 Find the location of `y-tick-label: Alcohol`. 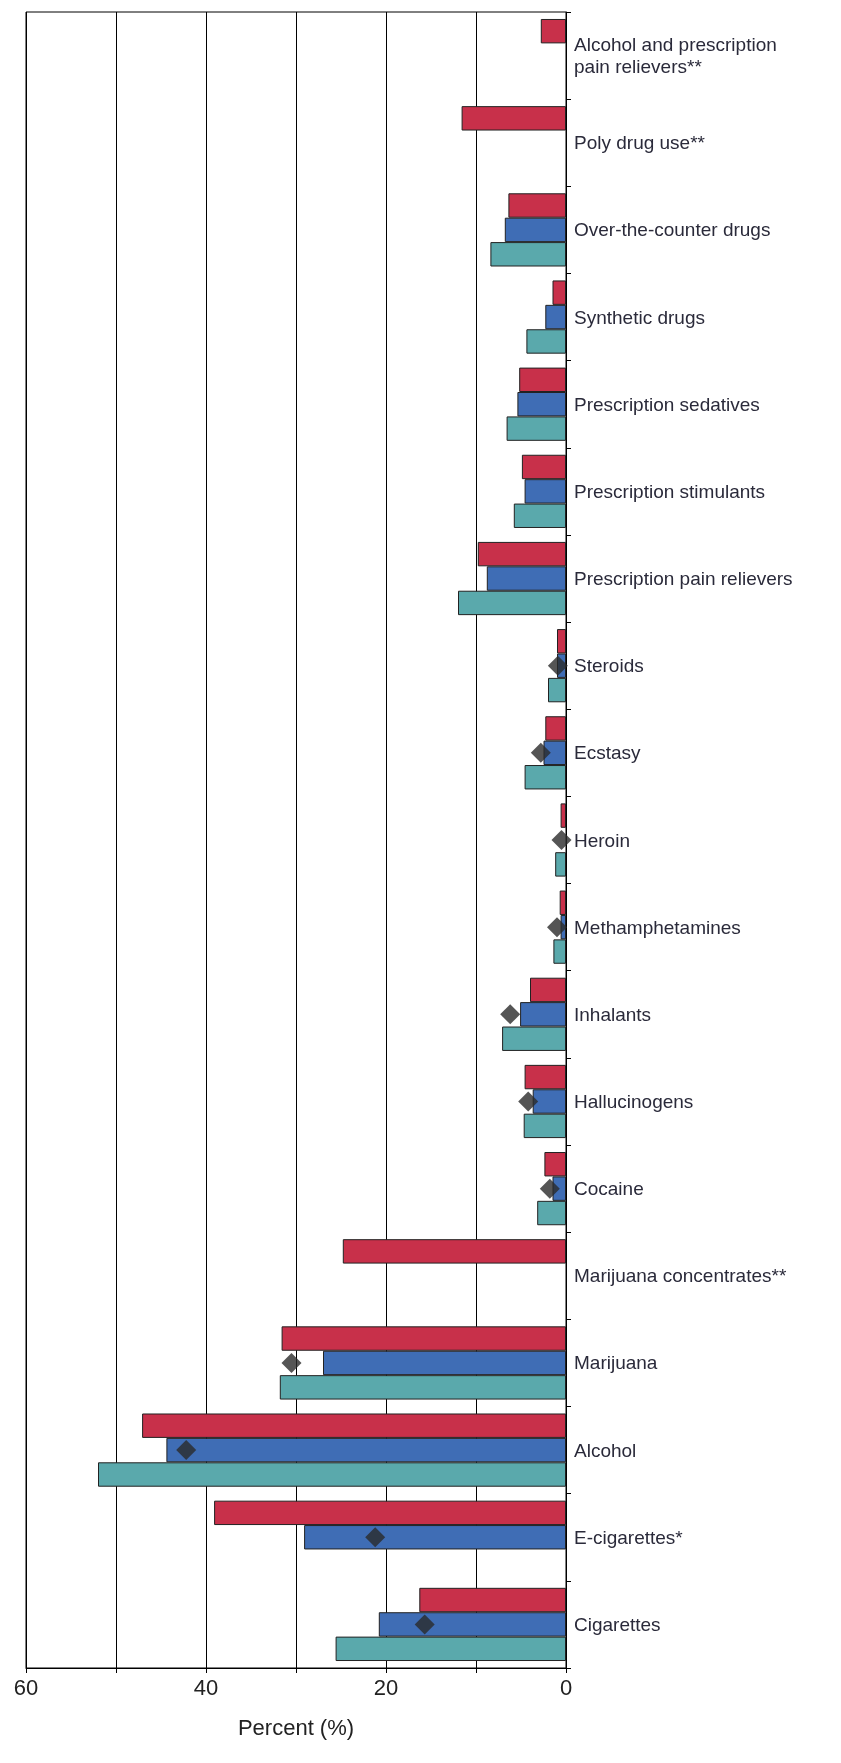

y-tick-label: Alcohol is located at coordinates (605, 1450).